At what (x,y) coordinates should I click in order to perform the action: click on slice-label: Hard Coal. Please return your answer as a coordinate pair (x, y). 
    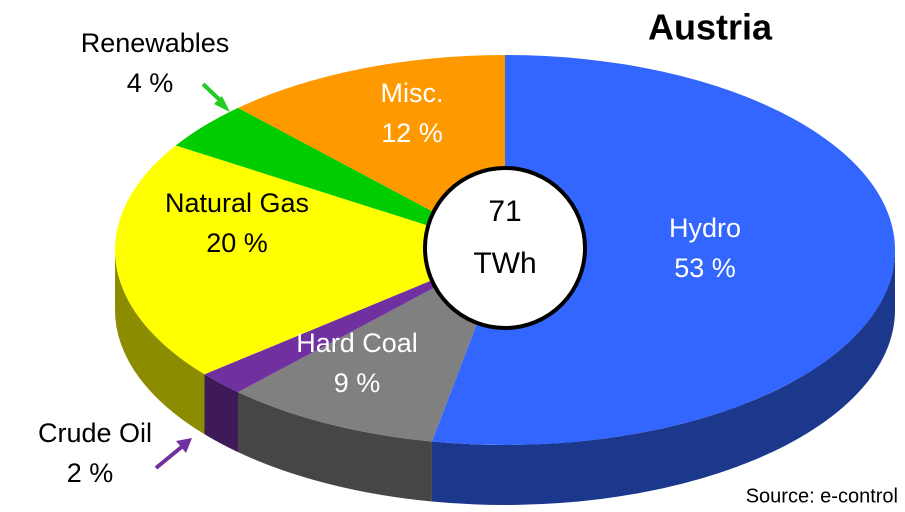
    Looking at the image, I should click on (357, 343).